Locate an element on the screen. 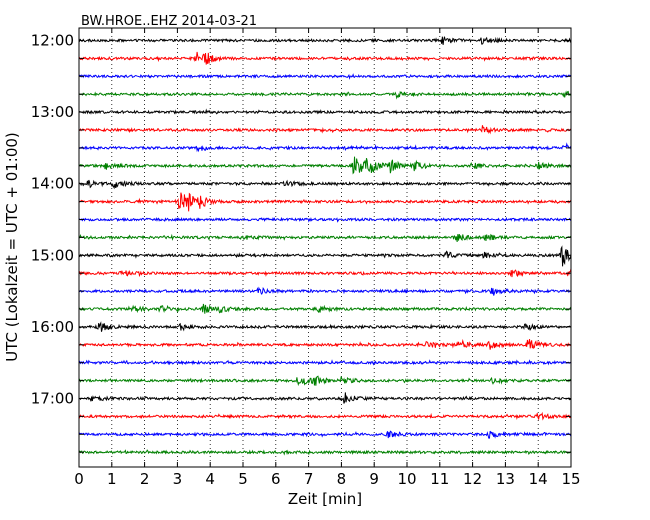 This screenshot has height=520, width=650. x-tick-label-9: 9 is located at coordinates (374, 479).